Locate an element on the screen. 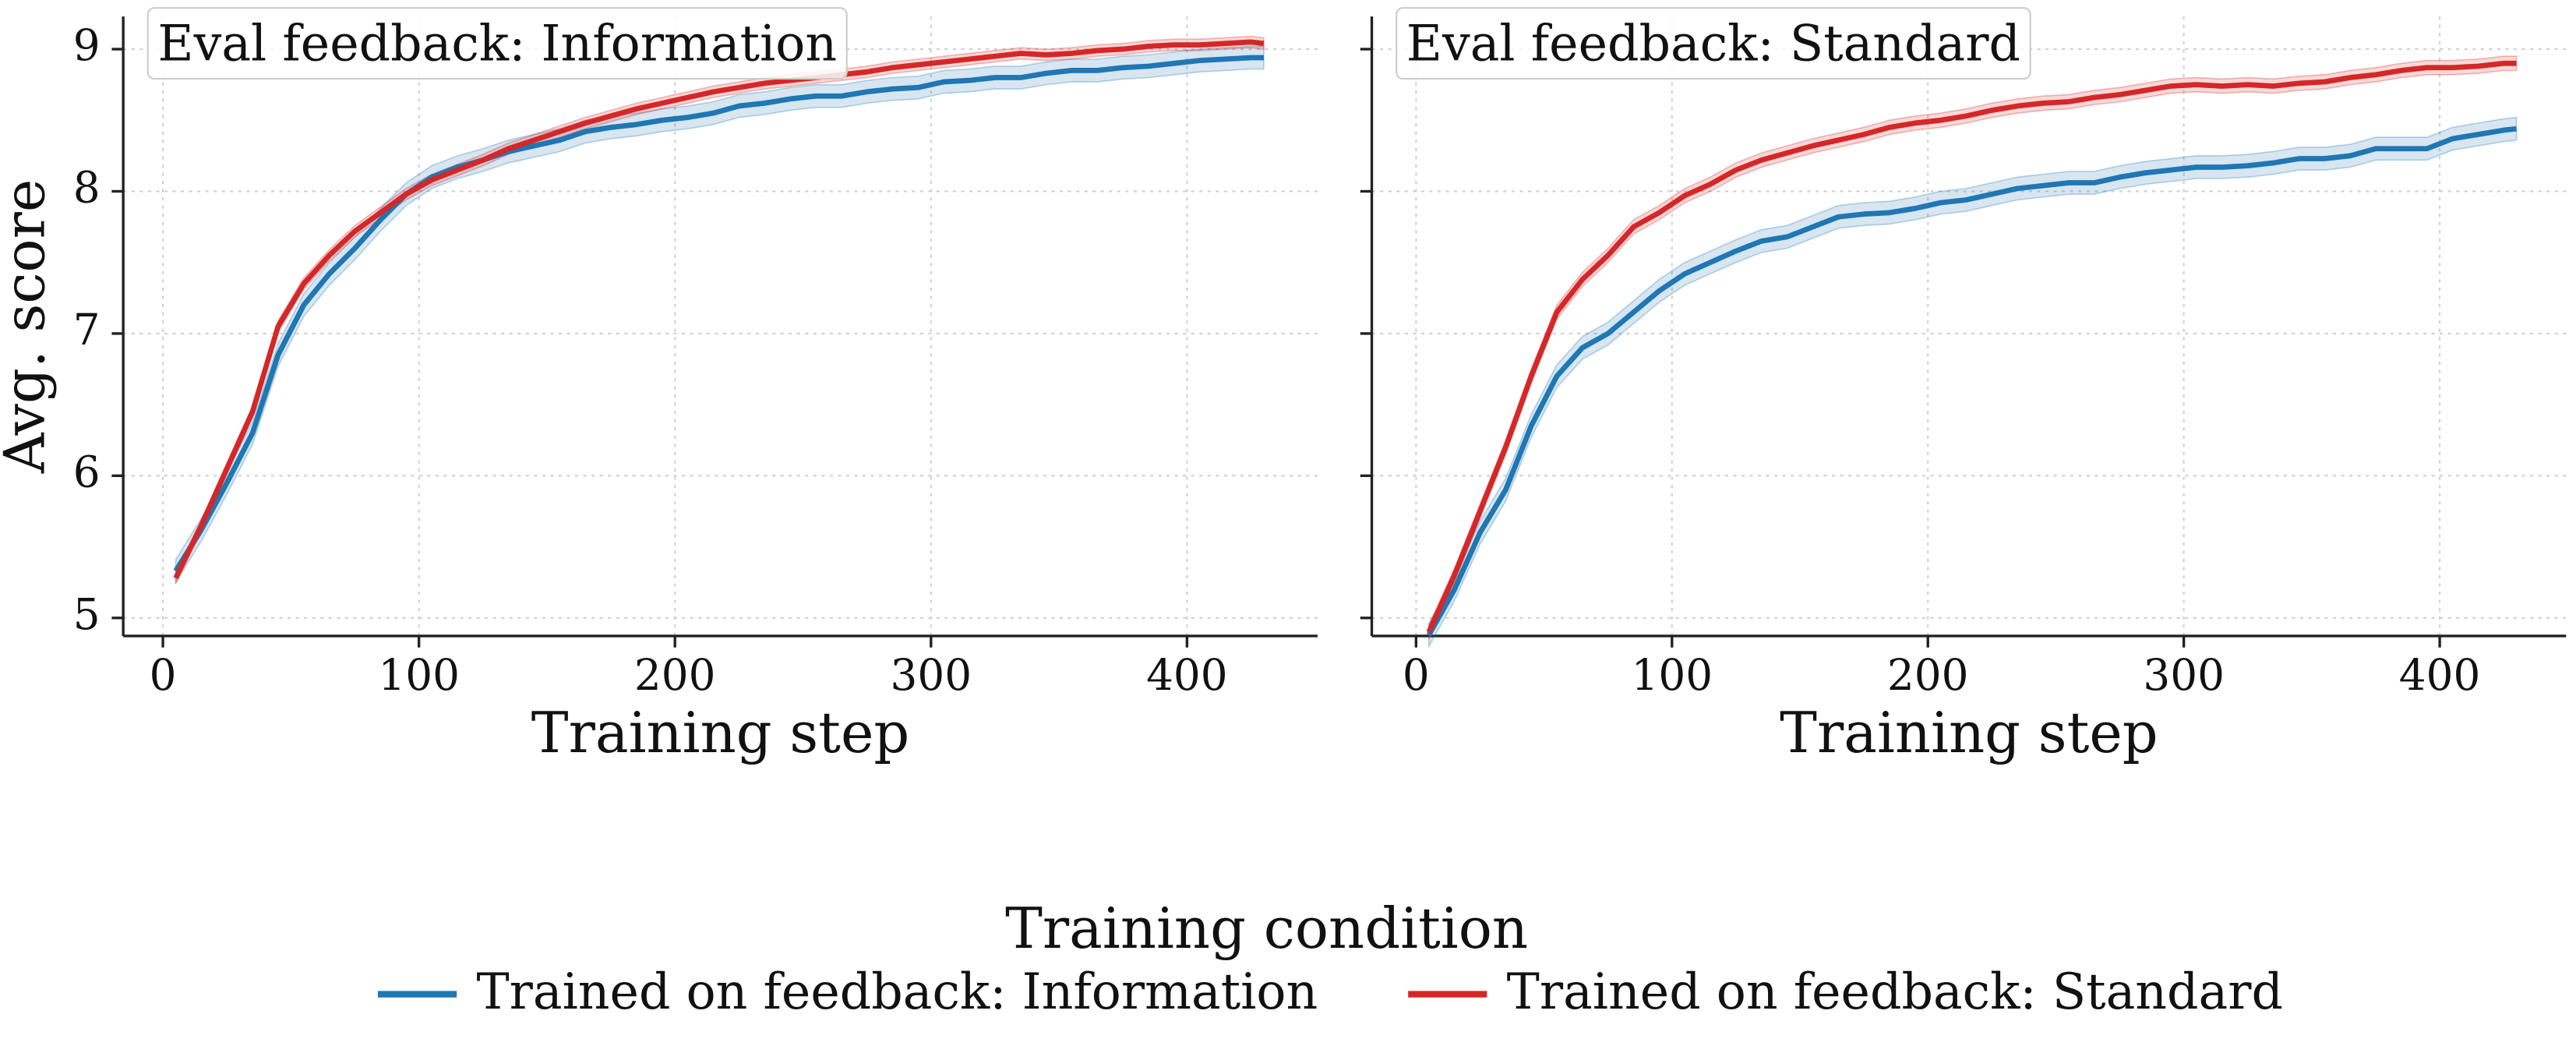 This screenshot has height=1046, width=2576. y-tick-label: 5 is located at coordinates (87, 614).